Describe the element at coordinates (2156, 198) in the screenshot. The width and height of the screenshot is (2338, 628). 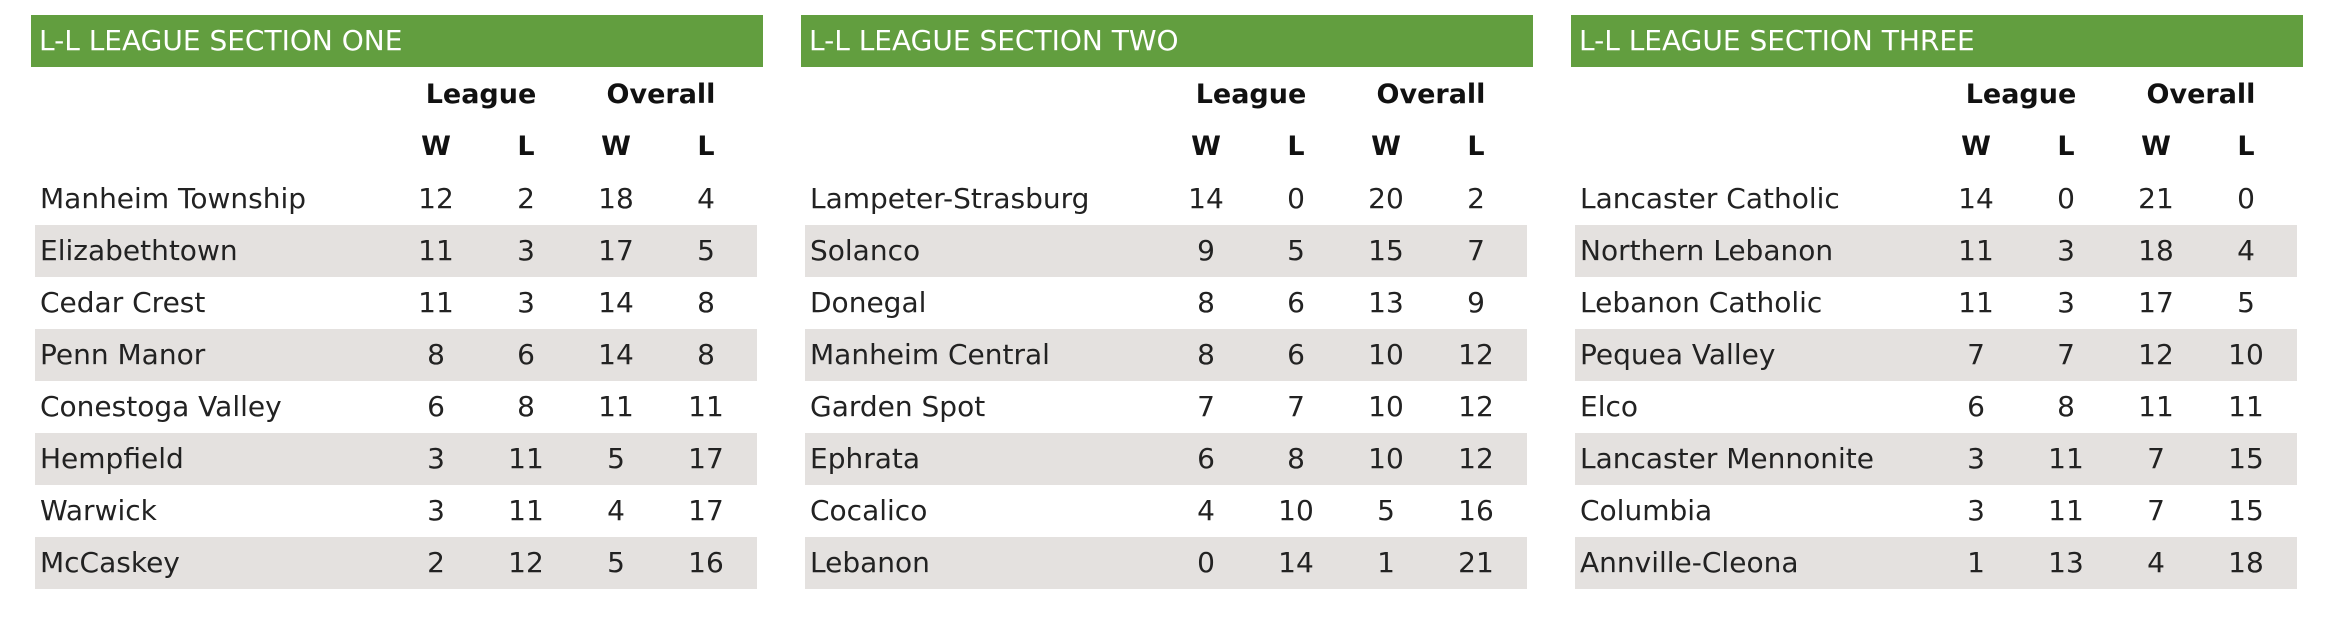
I see `overall-wins: 21` at that location.